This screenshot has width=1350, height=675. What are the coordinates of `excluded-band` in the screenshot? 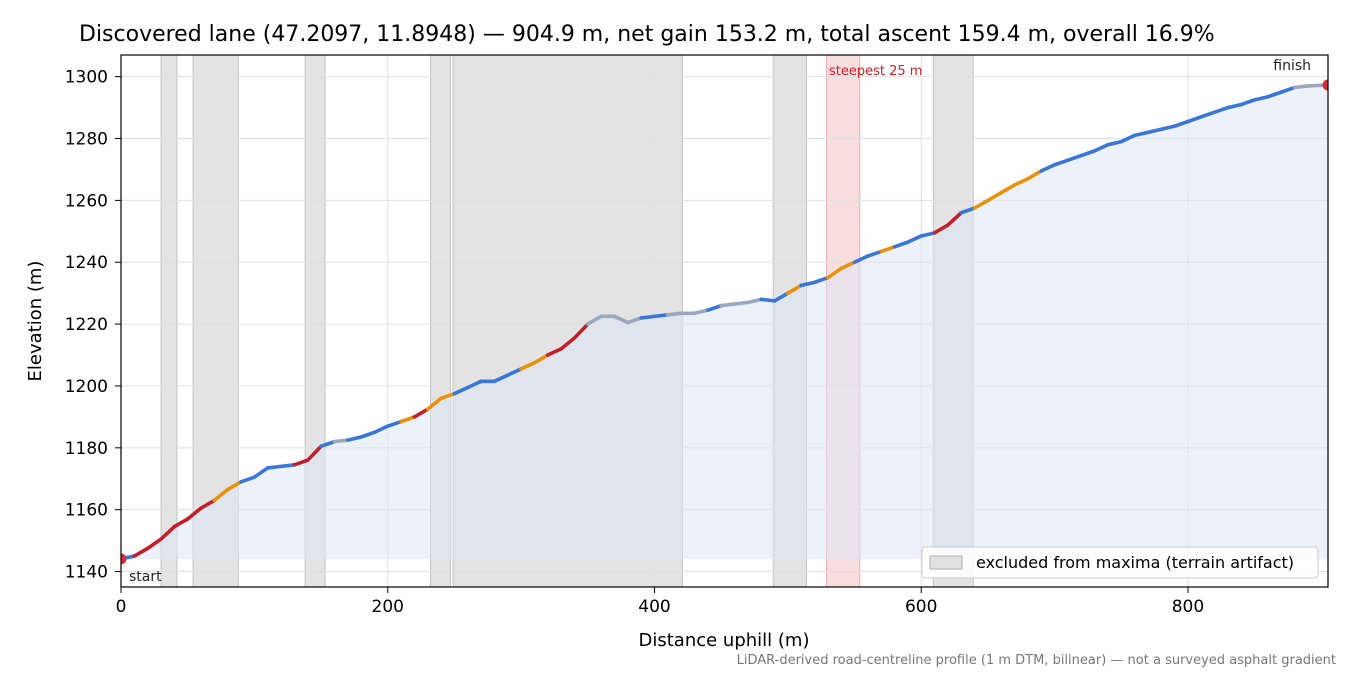 It's located at (169, 321).